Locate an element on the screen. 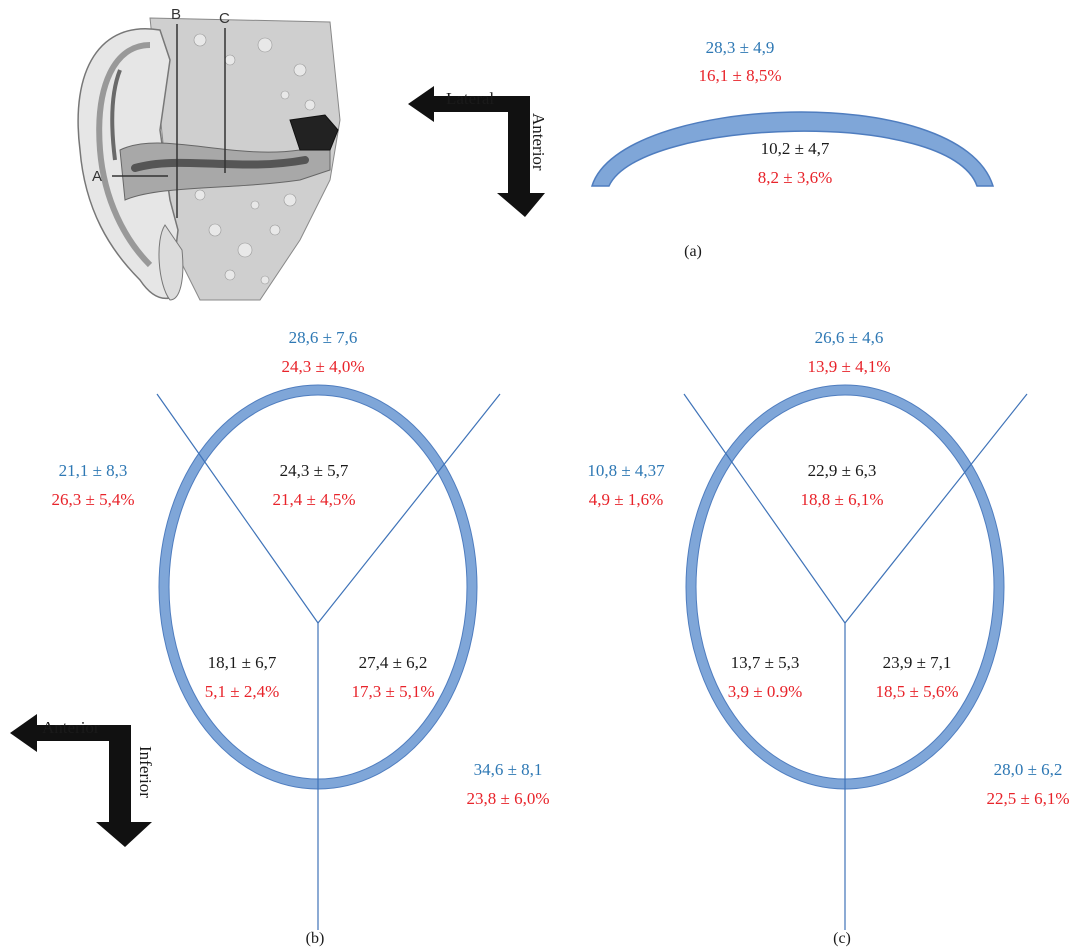 The width and height of the screenshot is (1088, 951). panel-a-caption: (a) is located at coordinates (693, 251).